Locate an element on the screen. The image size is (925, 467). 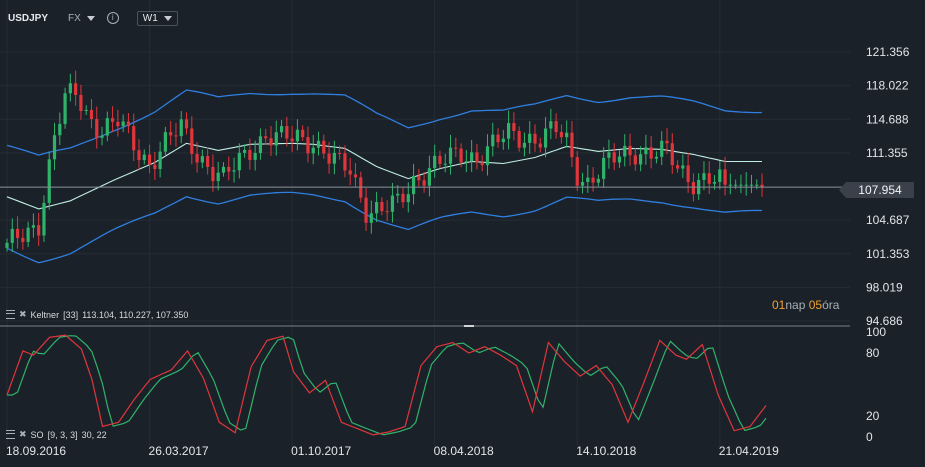
price-tick-label: 94.686 is located at coordinates (884, 321).